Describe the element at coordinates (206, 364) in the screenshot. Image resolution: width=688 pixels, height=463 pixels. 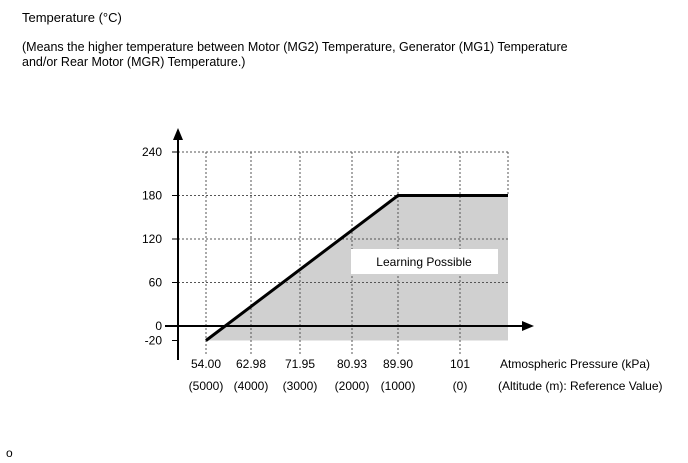
I see `x-tick-label: 54.00` at that location.